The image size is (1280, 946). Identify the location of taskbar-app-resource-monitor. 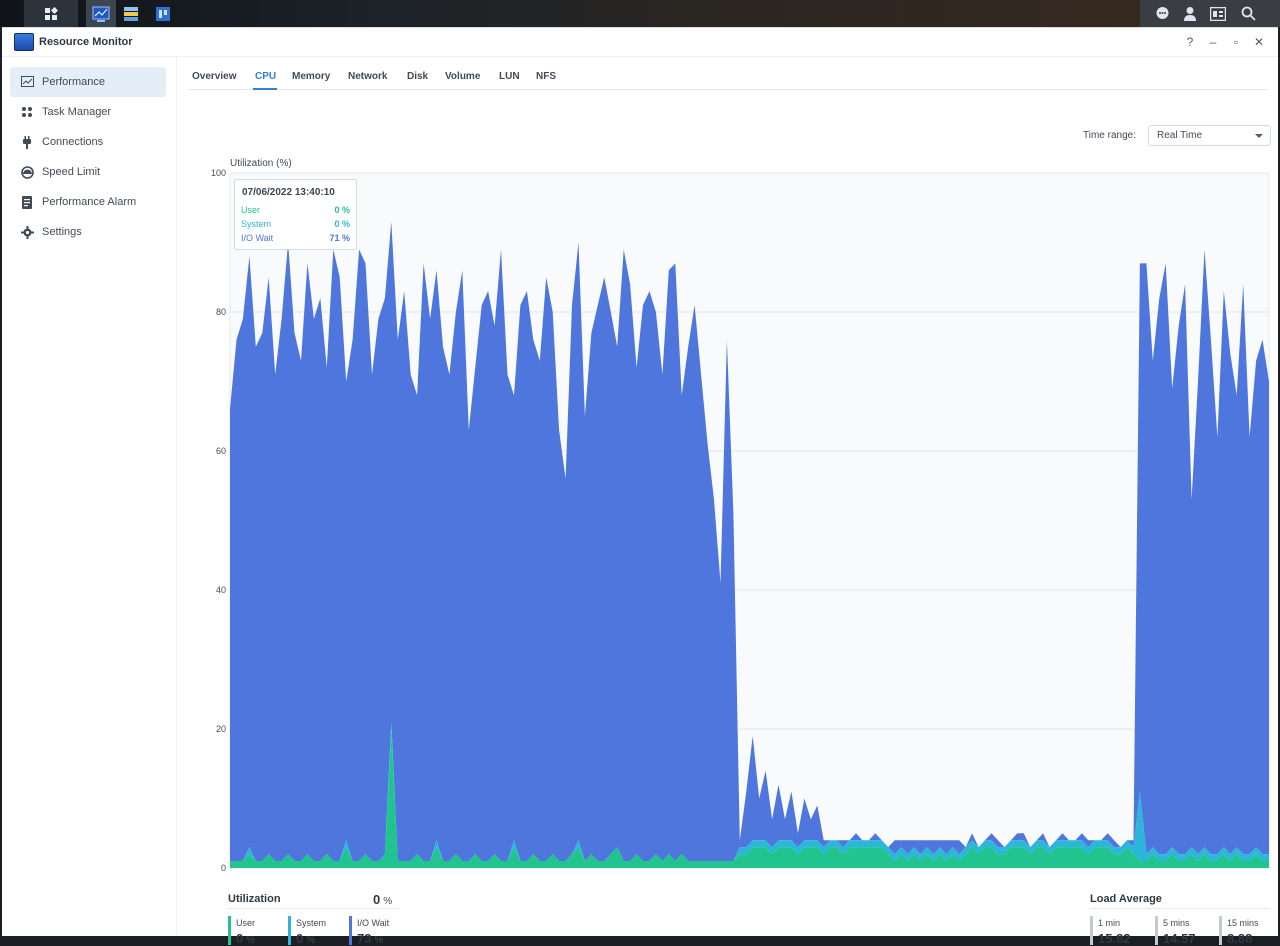
(101, 13).